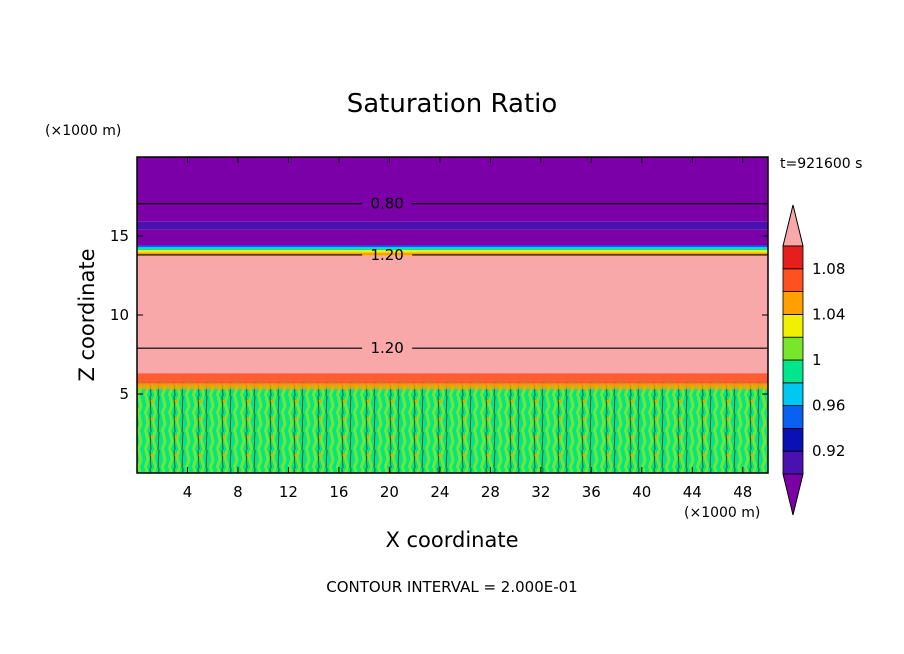  What do you see at coordinates (692, 492) in the screenshot?
I see `x-tick-label: 44` at bounding box center [692, 492].